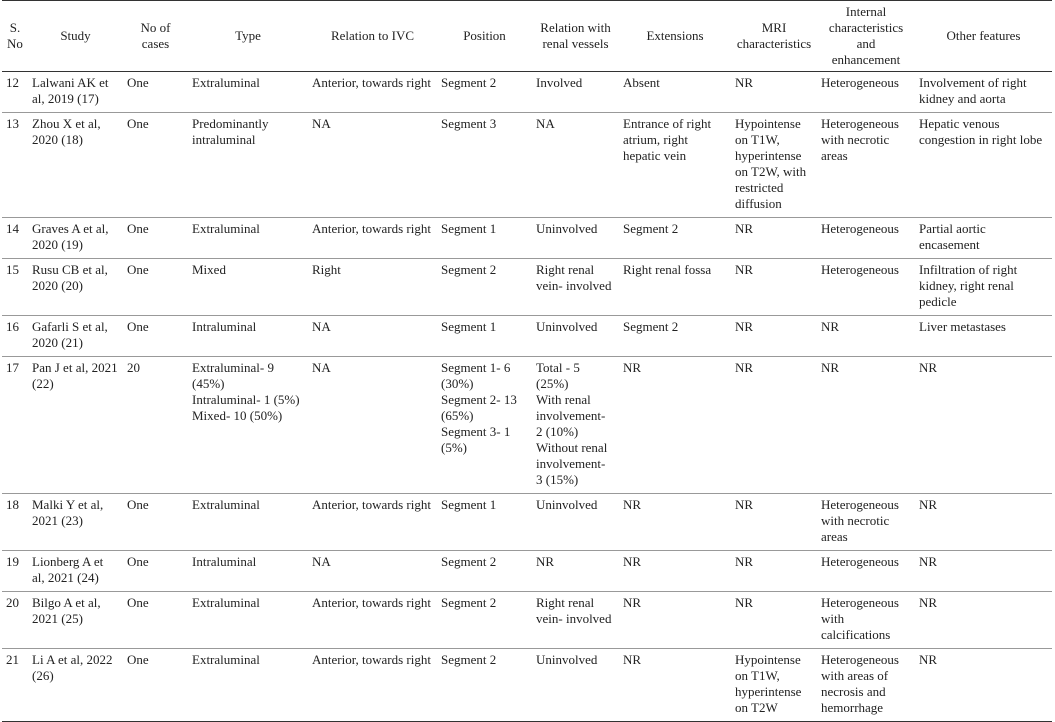  Describe the element at coordinates (675, 92) in the screenshot. I see `table-cell: Absent` at that location.